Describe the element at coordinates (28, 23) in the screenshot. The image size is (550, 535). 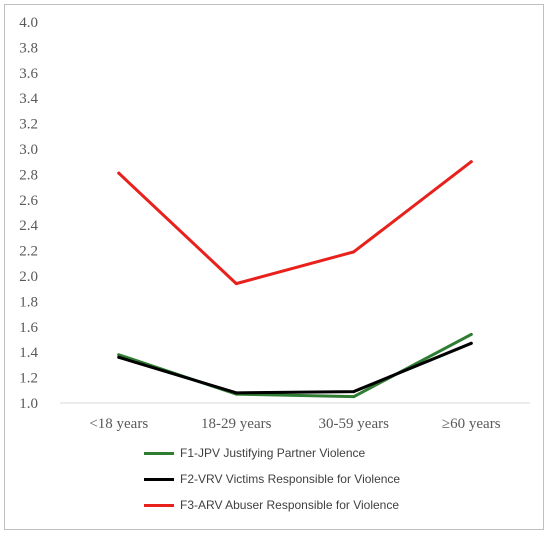
I see `y-tick-label: 4.0` at that location.